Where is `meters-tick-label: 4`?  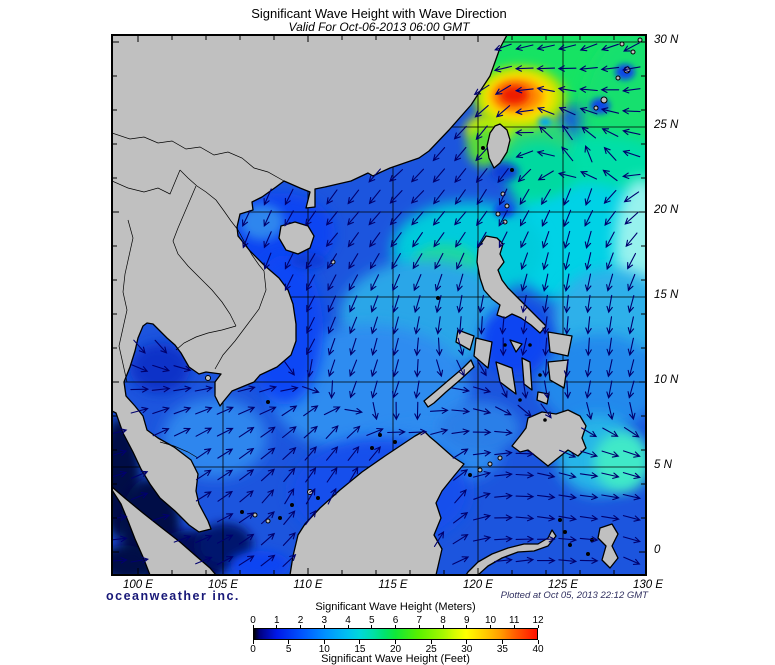 meters-tick-label: 4 is located at coordinates (348, 620).